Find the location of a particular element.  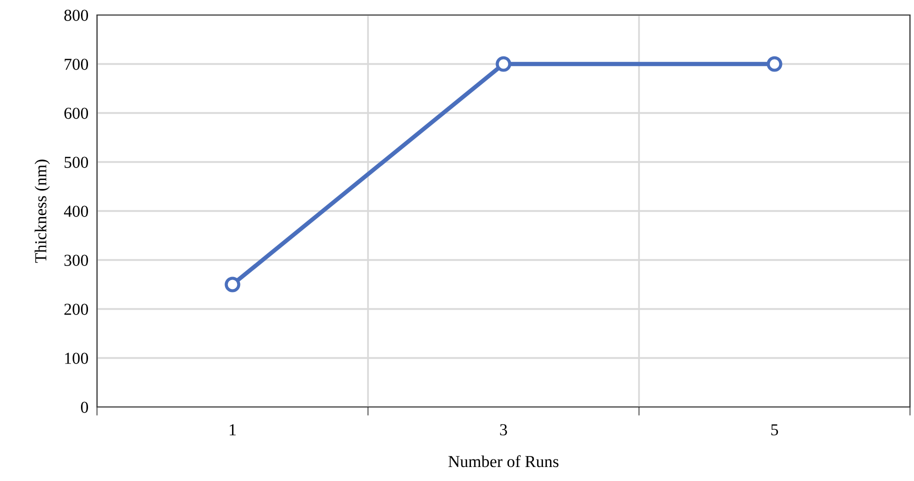

x-axis-title: Number of Runs is located at coordinates (503, 461).